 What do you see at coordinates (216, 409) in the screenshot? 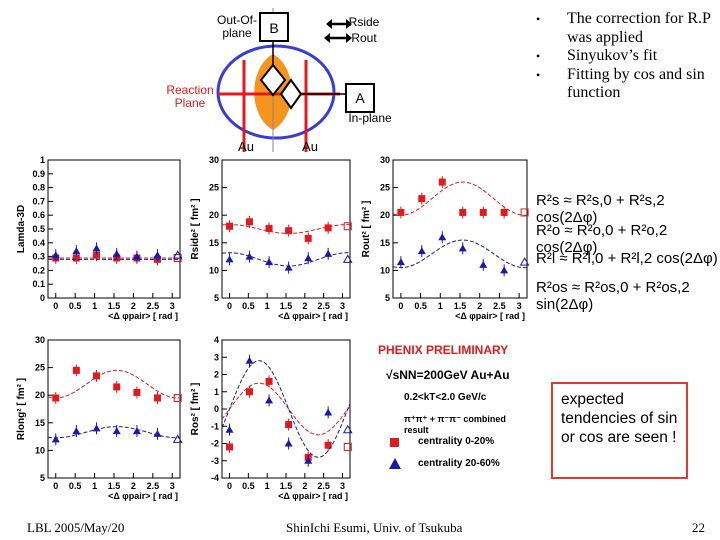
I see `y-tick-label: 0` at bounding box center [216, 409].